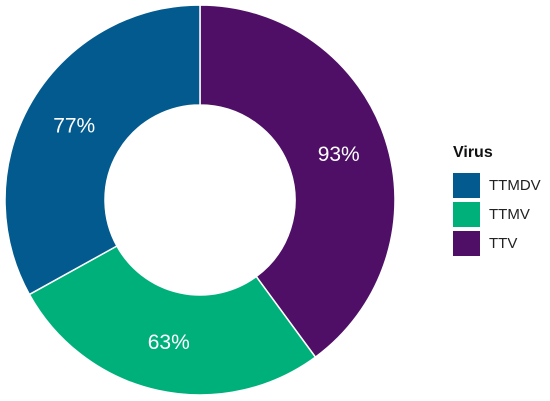  I want to click on legend-item-ttmv: TTMV, so click(497, 214).